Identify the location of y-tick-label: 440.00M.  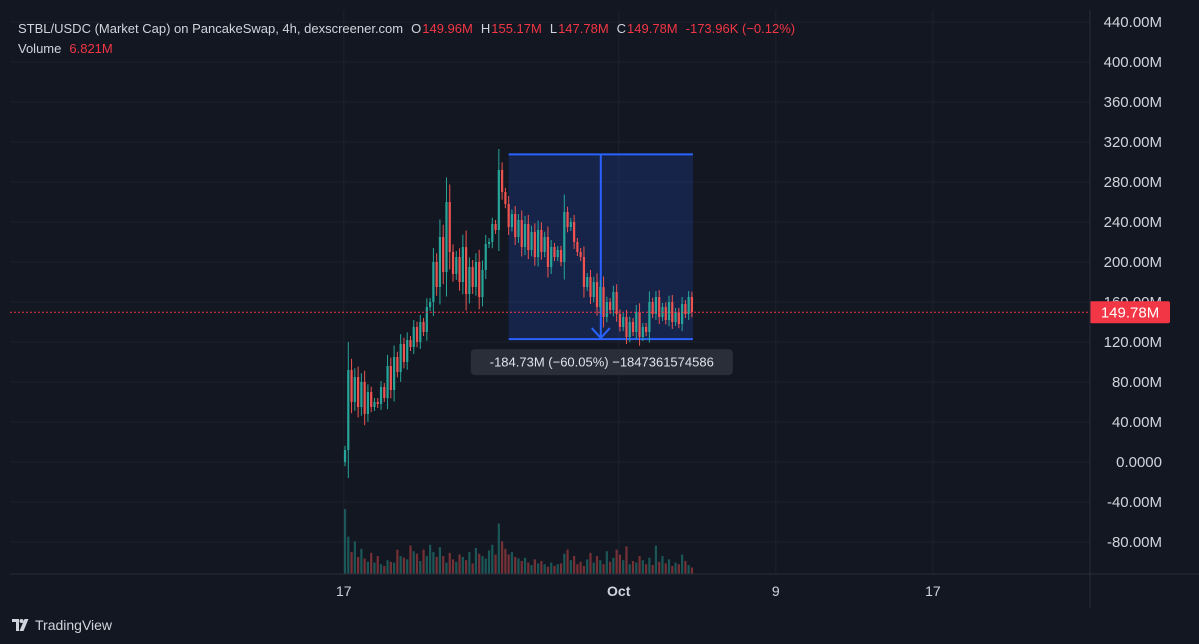
(1133, 22).